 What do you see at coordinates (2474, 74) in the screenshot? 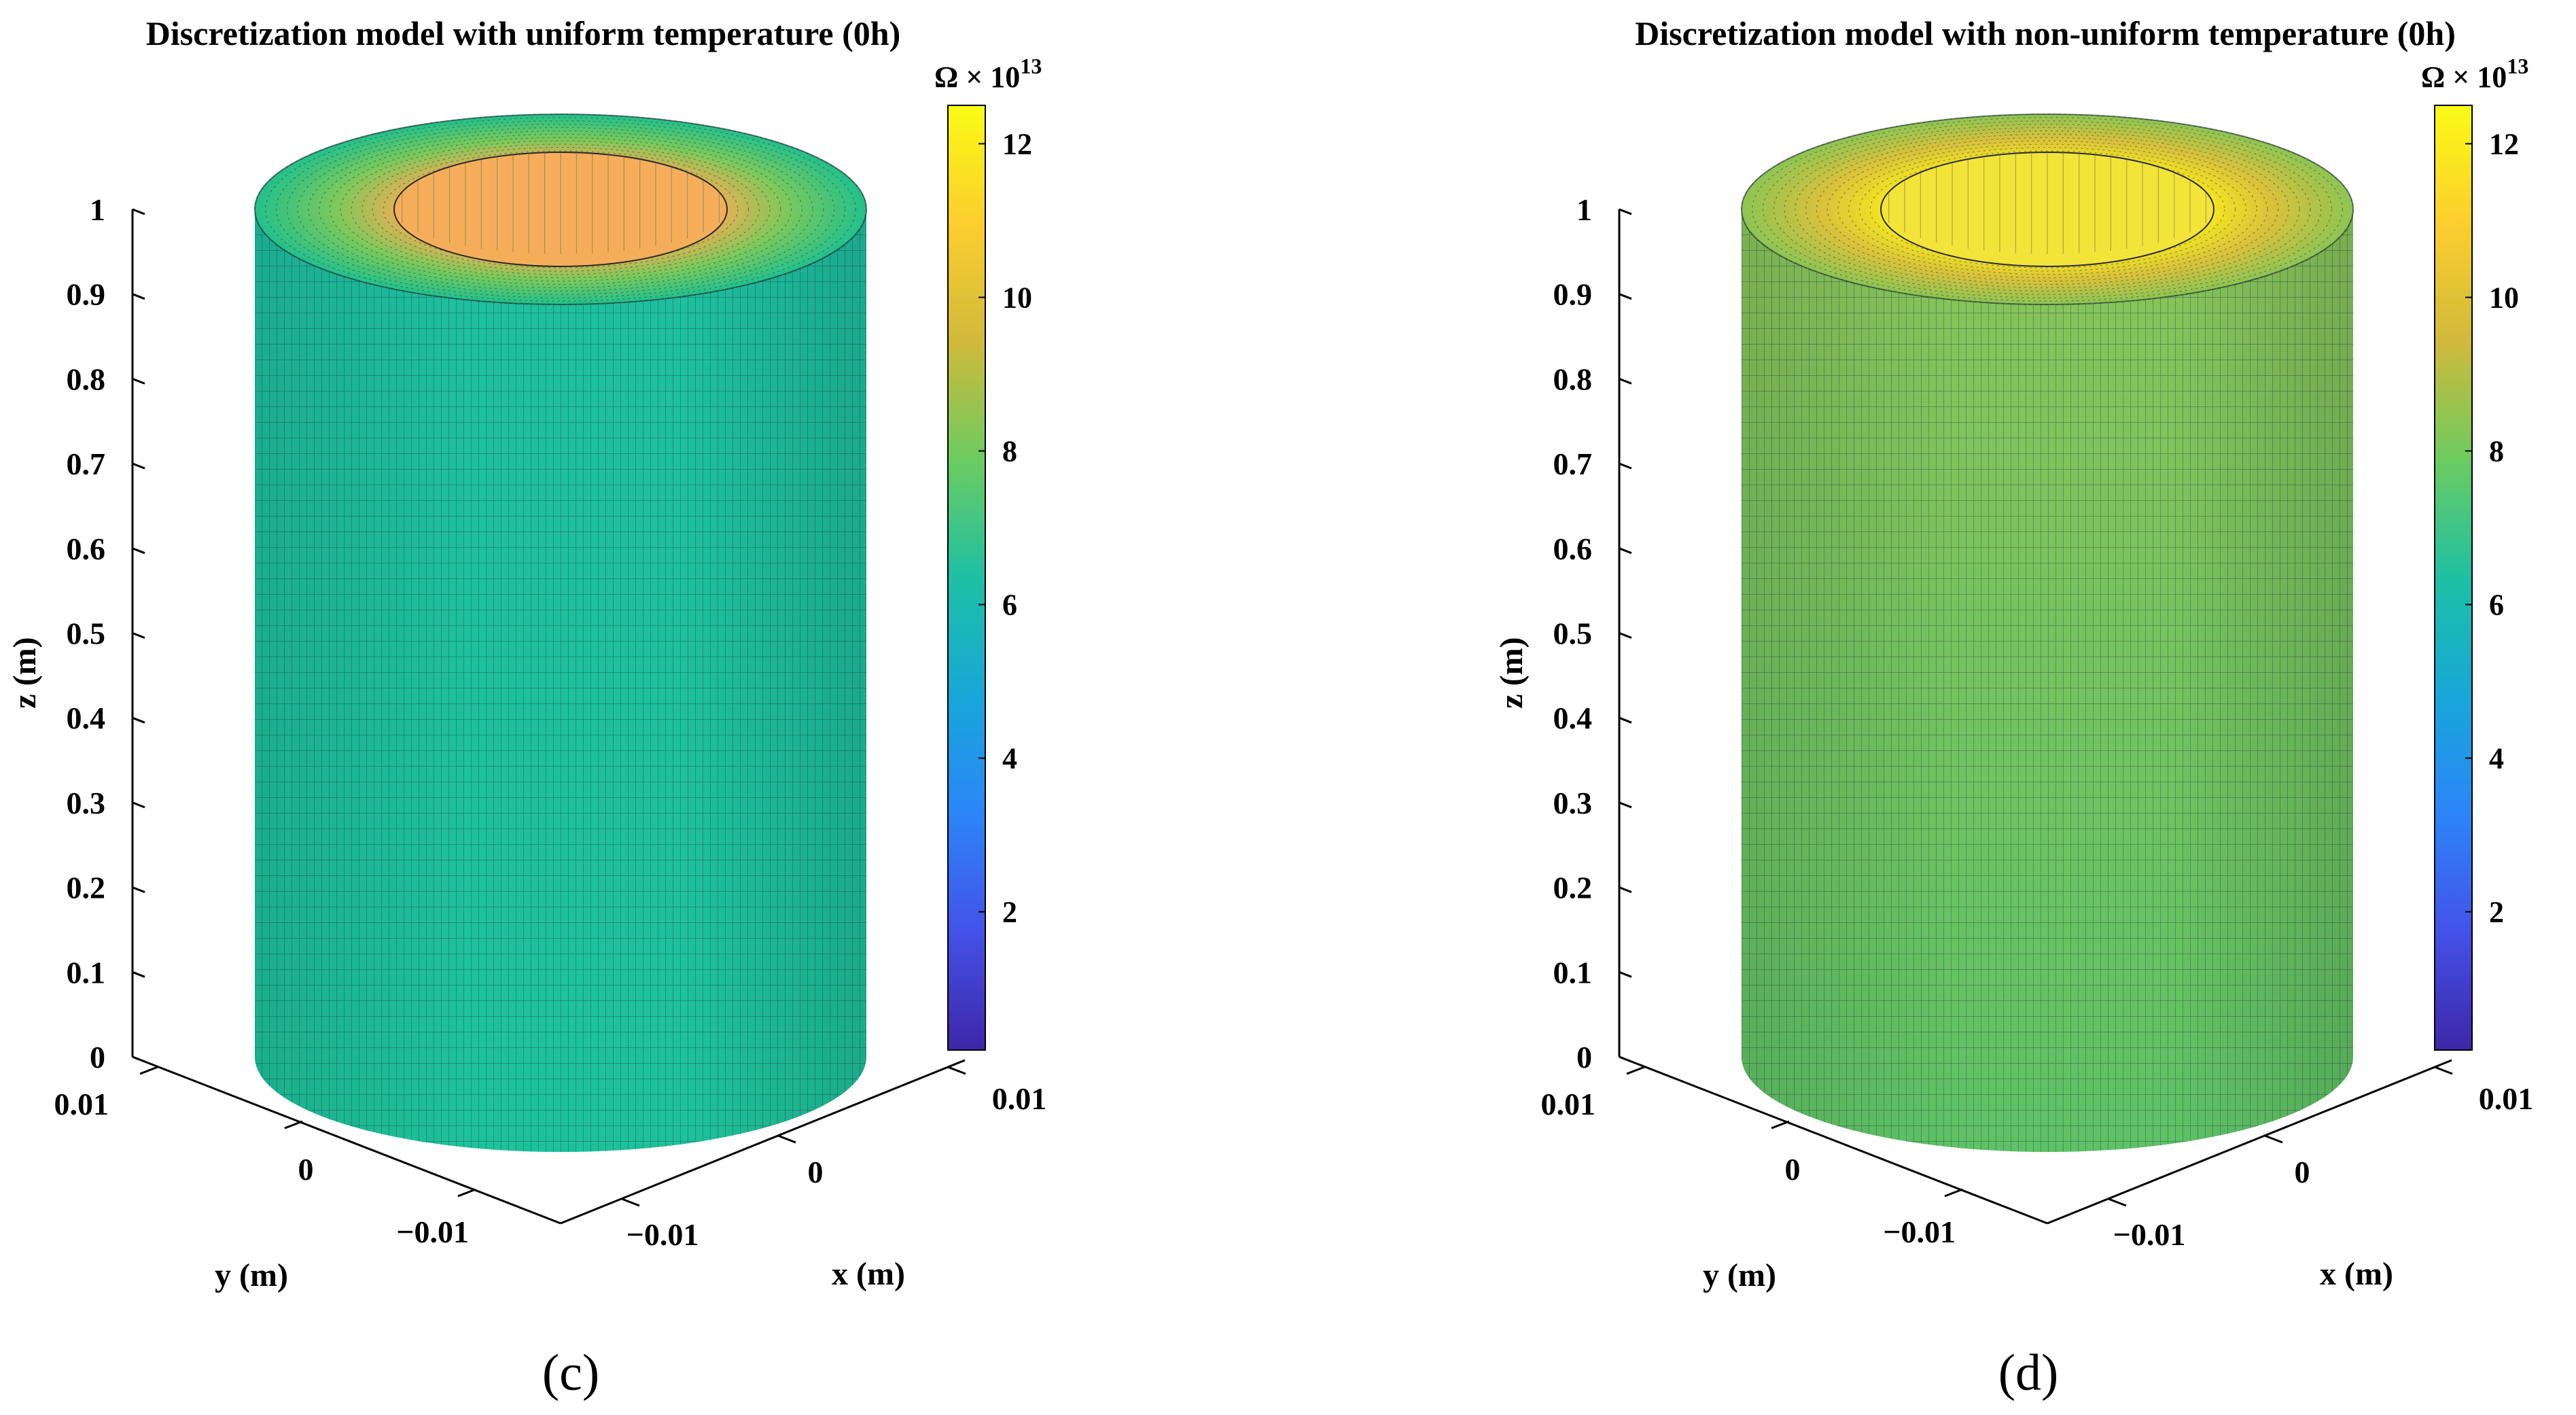
I see `colorbar-unit-label: Ω × 1013` at bounding box center [2474, 74].